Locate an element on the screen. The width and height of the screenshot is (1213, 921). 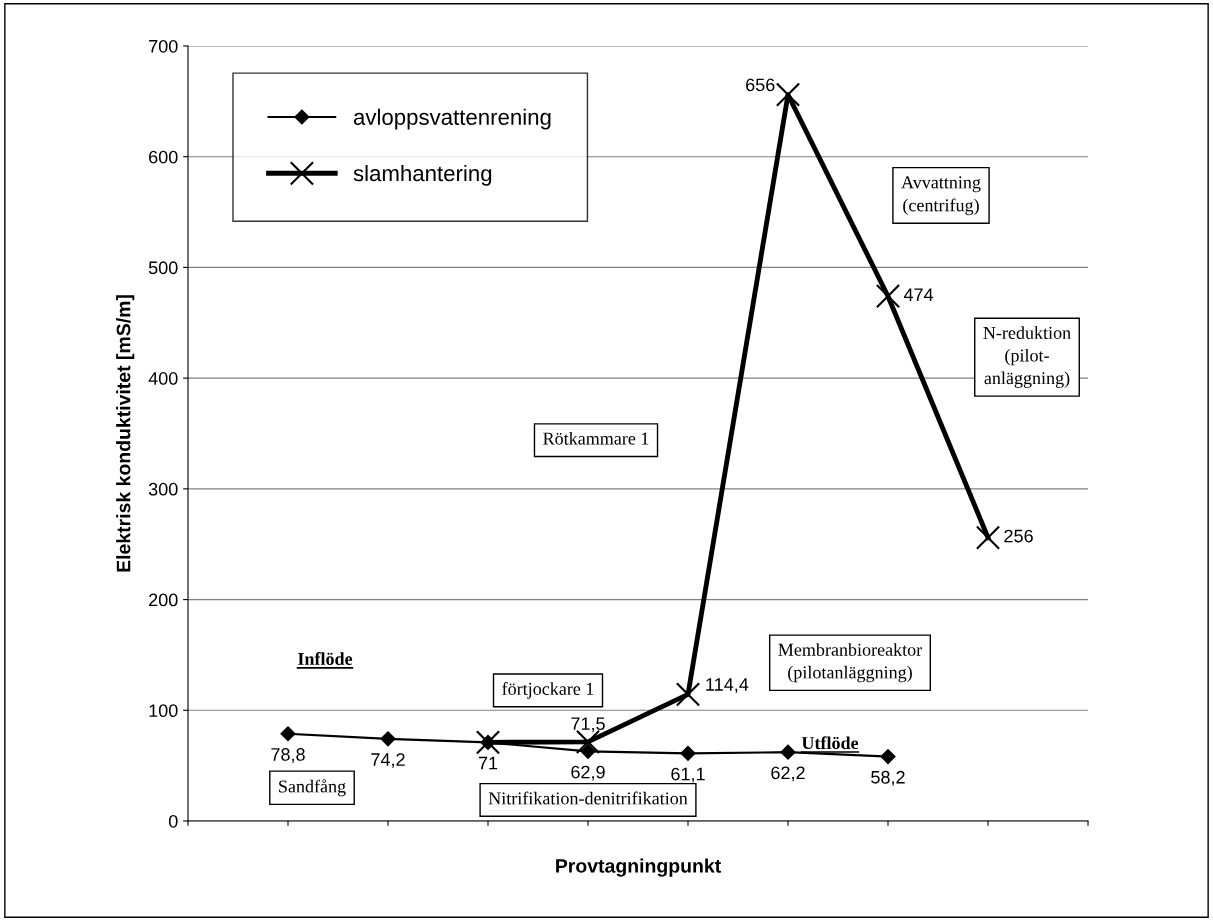
legend-label: slamhantering is located at coordinates (422, 175).